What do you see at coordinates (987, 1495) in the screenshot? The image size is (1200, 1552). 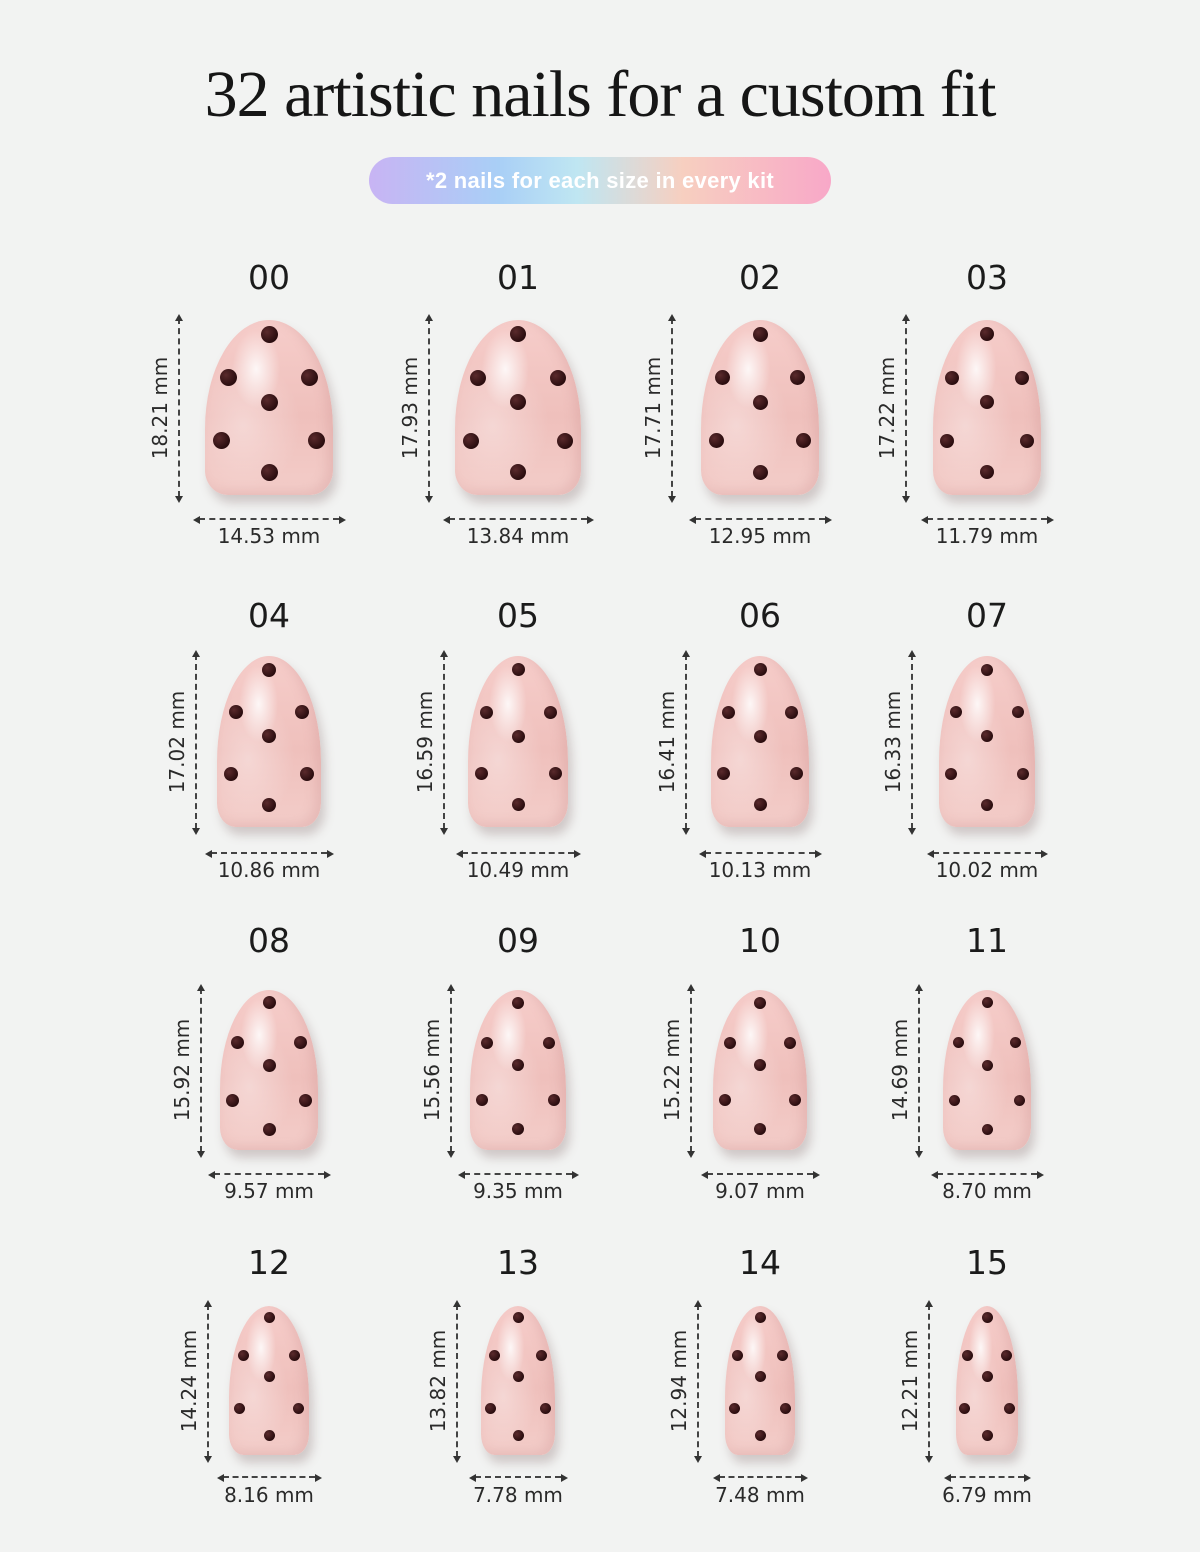 I see `nail-width-label: 6.79 mm` at bounding box center [987, 1495].